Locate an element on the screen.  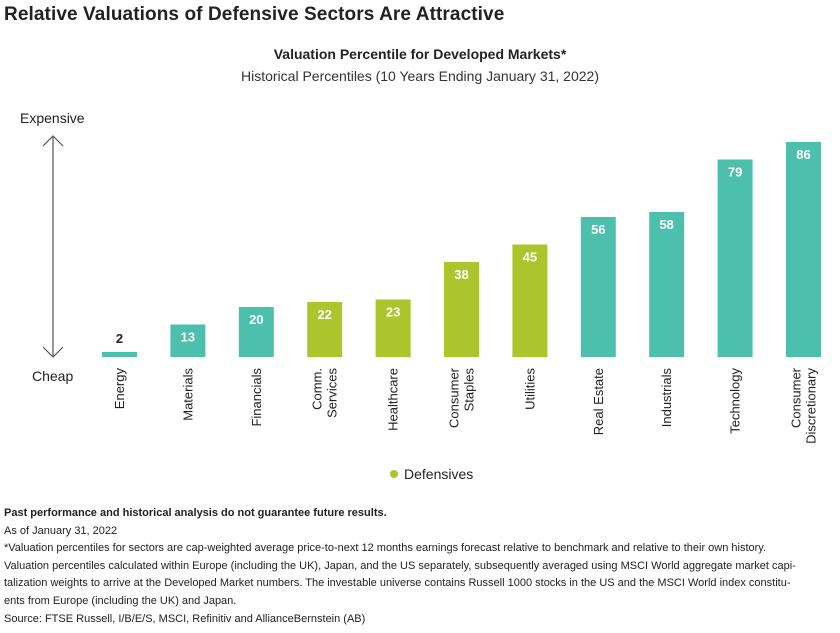
category-label-line: Industrials is located at coordinates (666, 398).